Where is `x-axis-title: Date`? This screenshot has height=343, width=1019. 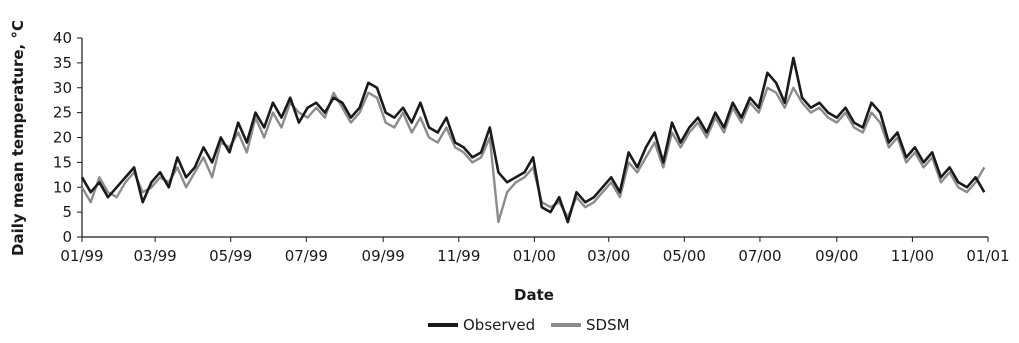
x-axis-title: Date is located at coordinates (534, 295).